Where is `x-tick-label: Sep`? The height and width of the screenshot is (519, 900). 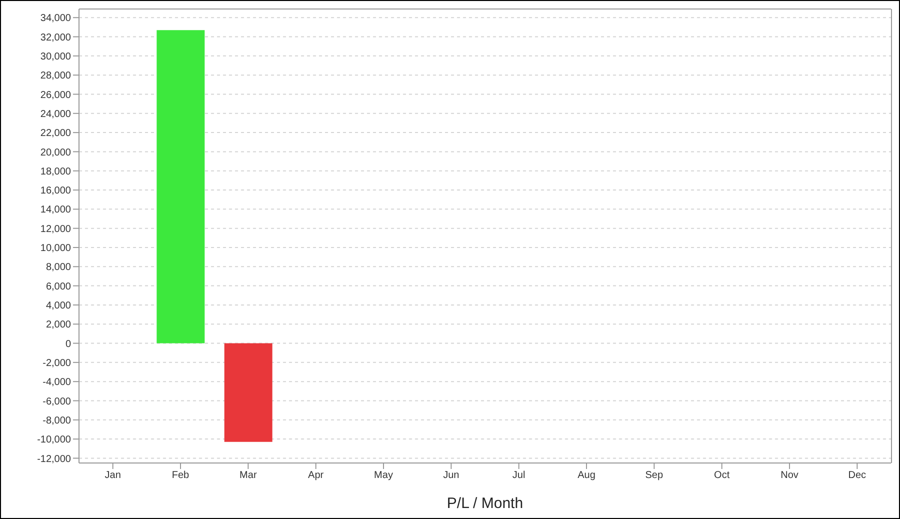 x-tick-label: Sep is located at coordinates (654, 476).